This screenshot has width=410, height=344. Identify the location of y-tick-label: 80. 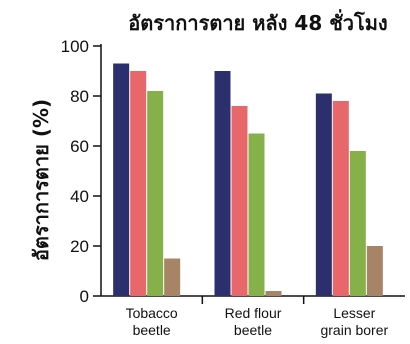
(79, 96).